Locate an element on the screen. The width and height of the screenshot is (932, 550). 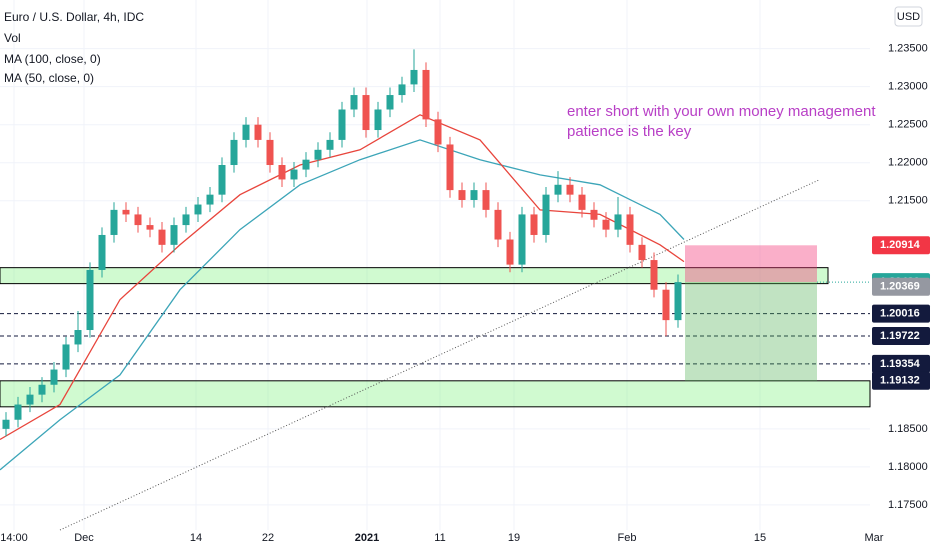
volume-legend: Vol is located at coordinates (12, 38).